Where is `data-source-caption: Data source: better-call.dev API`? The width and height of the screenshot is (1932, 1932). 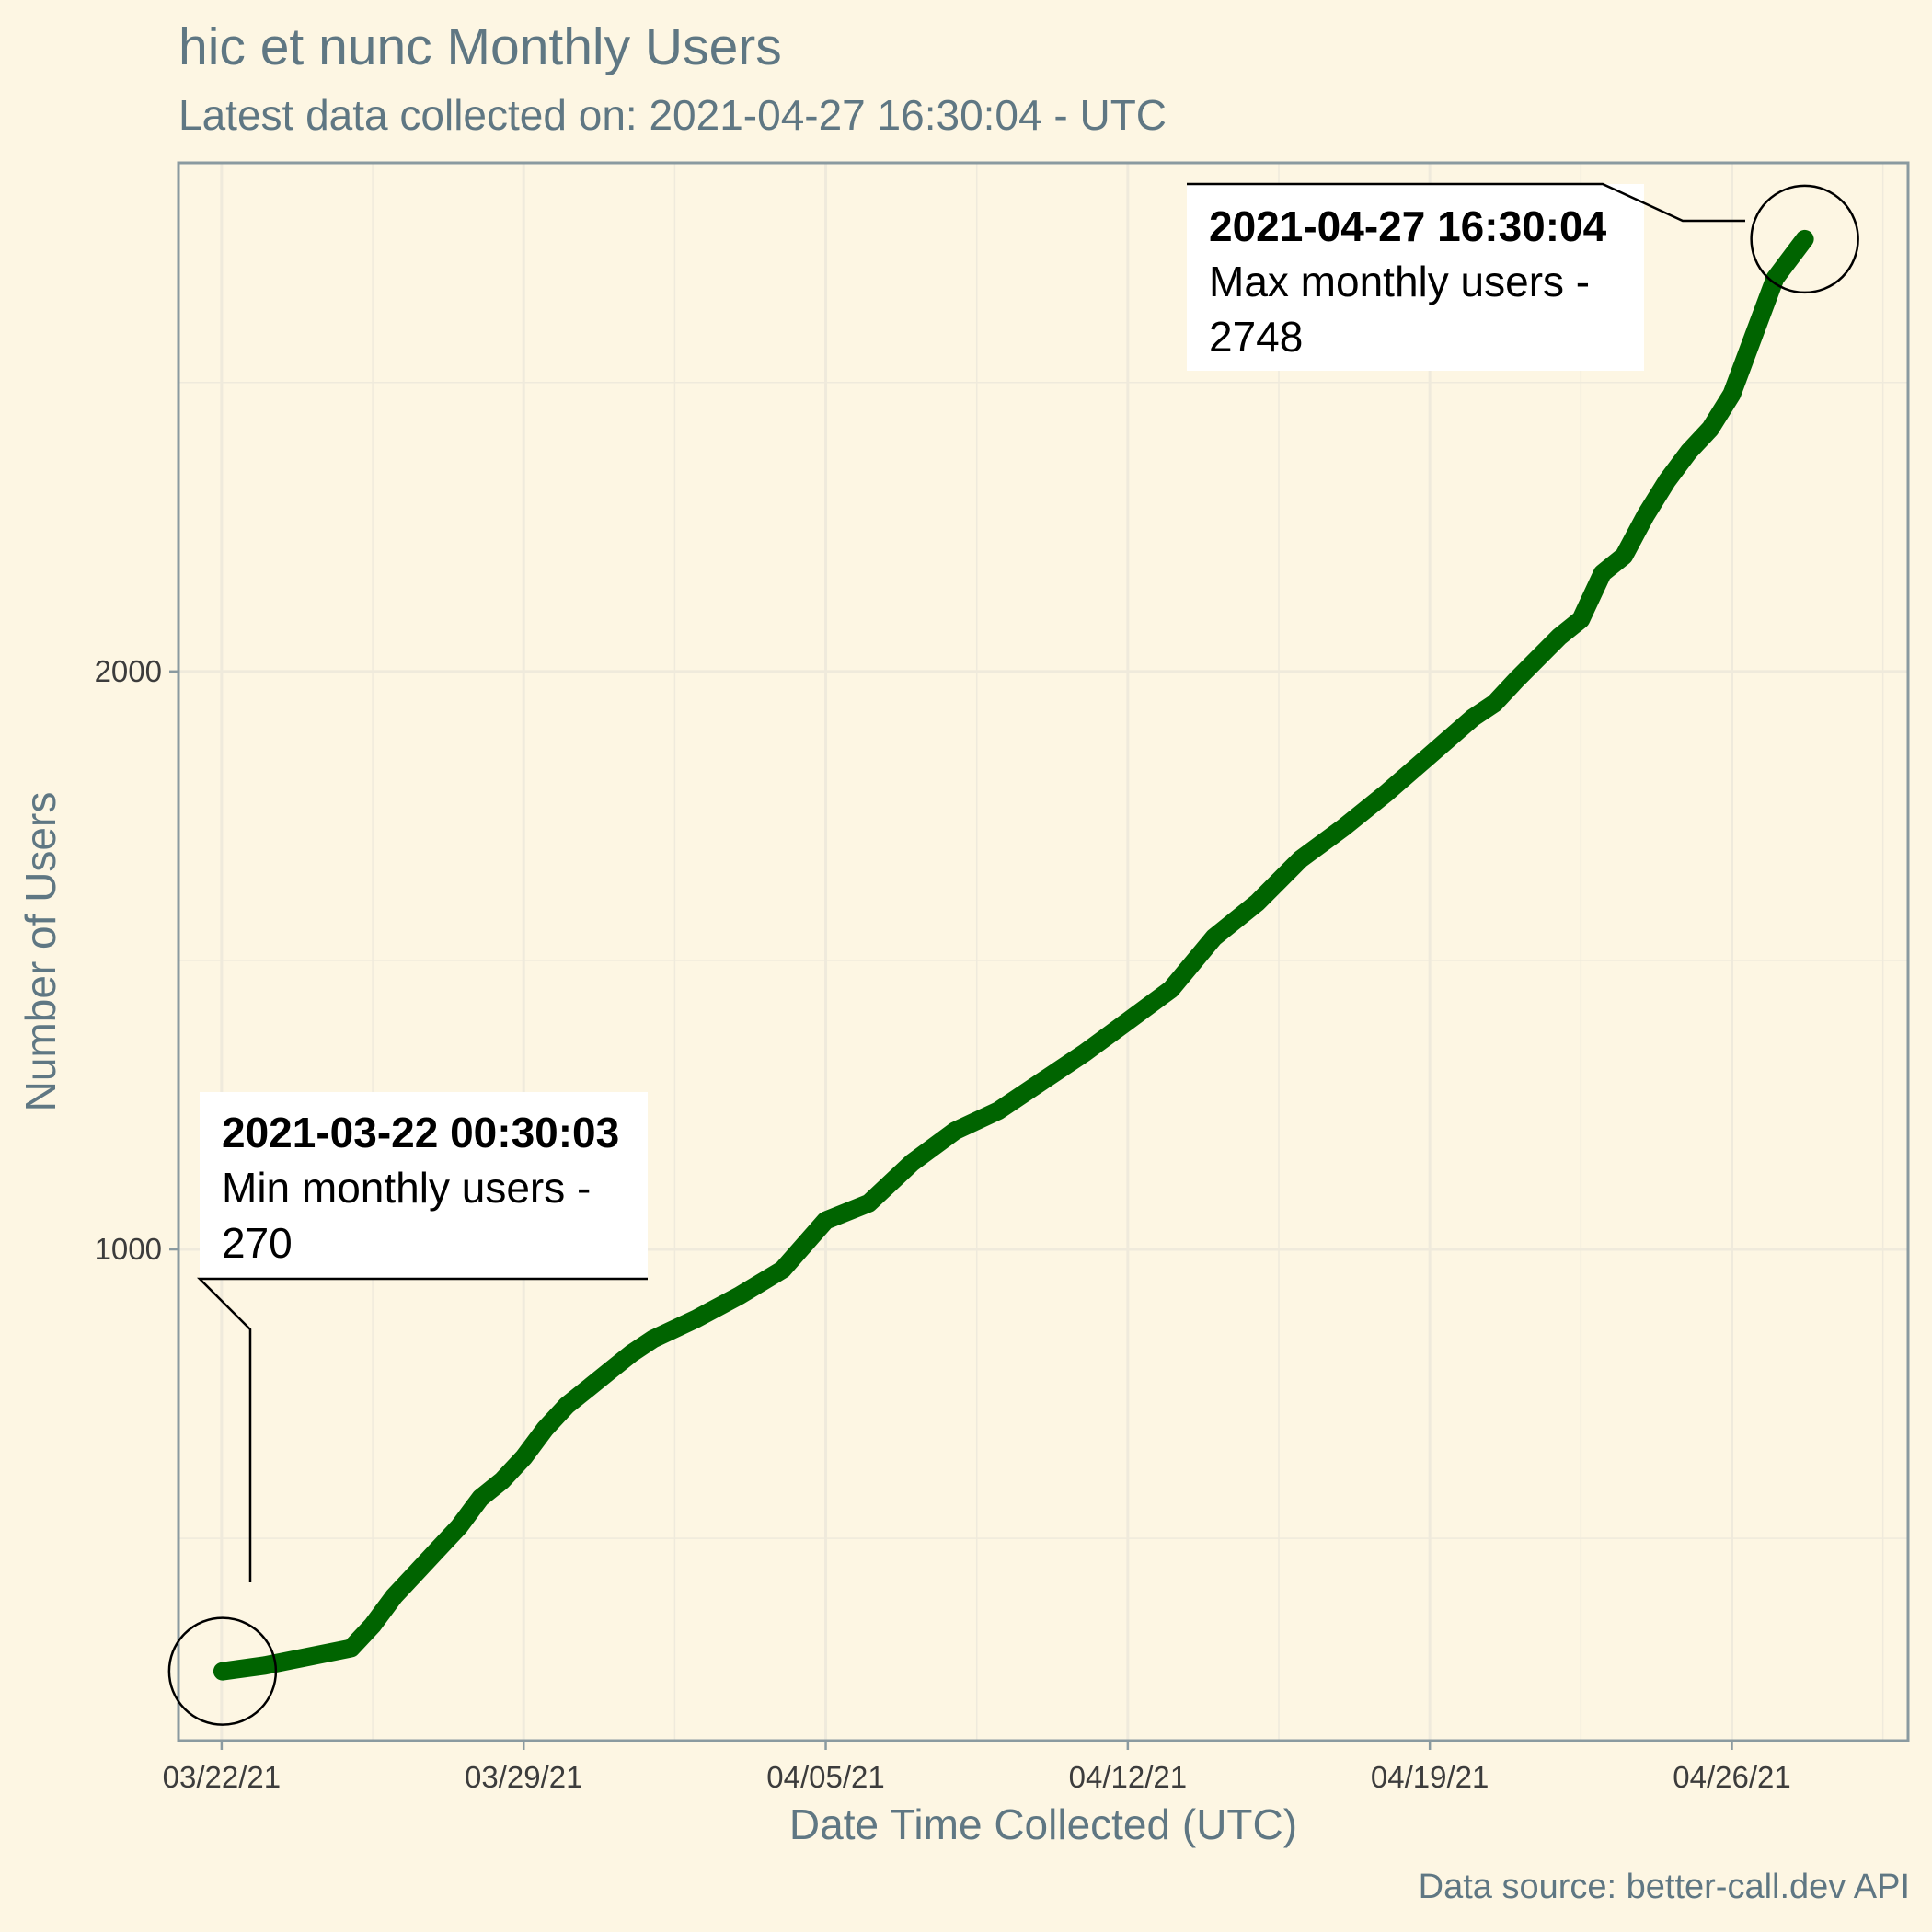 data-source-caption: Data source: better-call.dev API is located at coordinates (1664, 1887).